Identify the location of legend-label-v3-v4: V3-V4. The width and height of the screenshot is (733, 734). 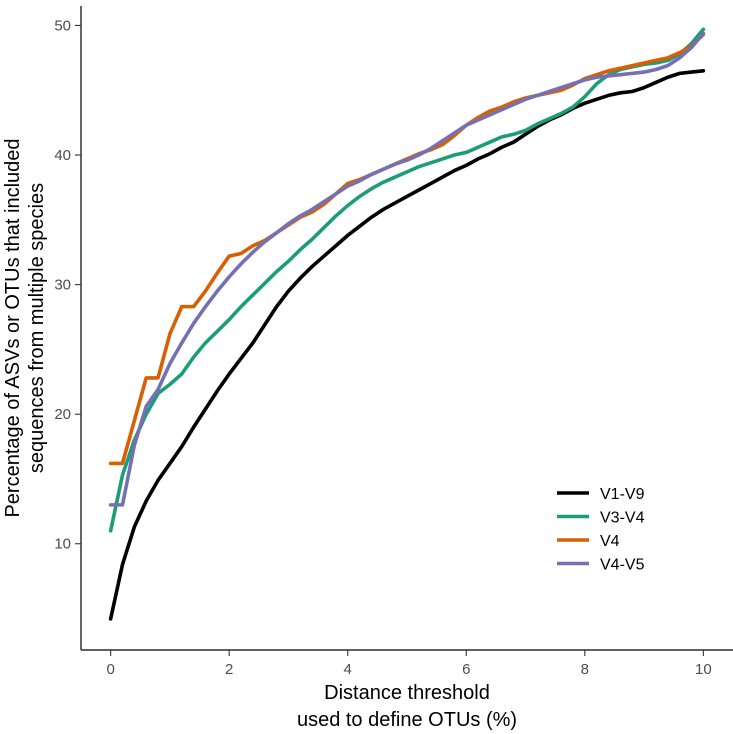
(622, 518).